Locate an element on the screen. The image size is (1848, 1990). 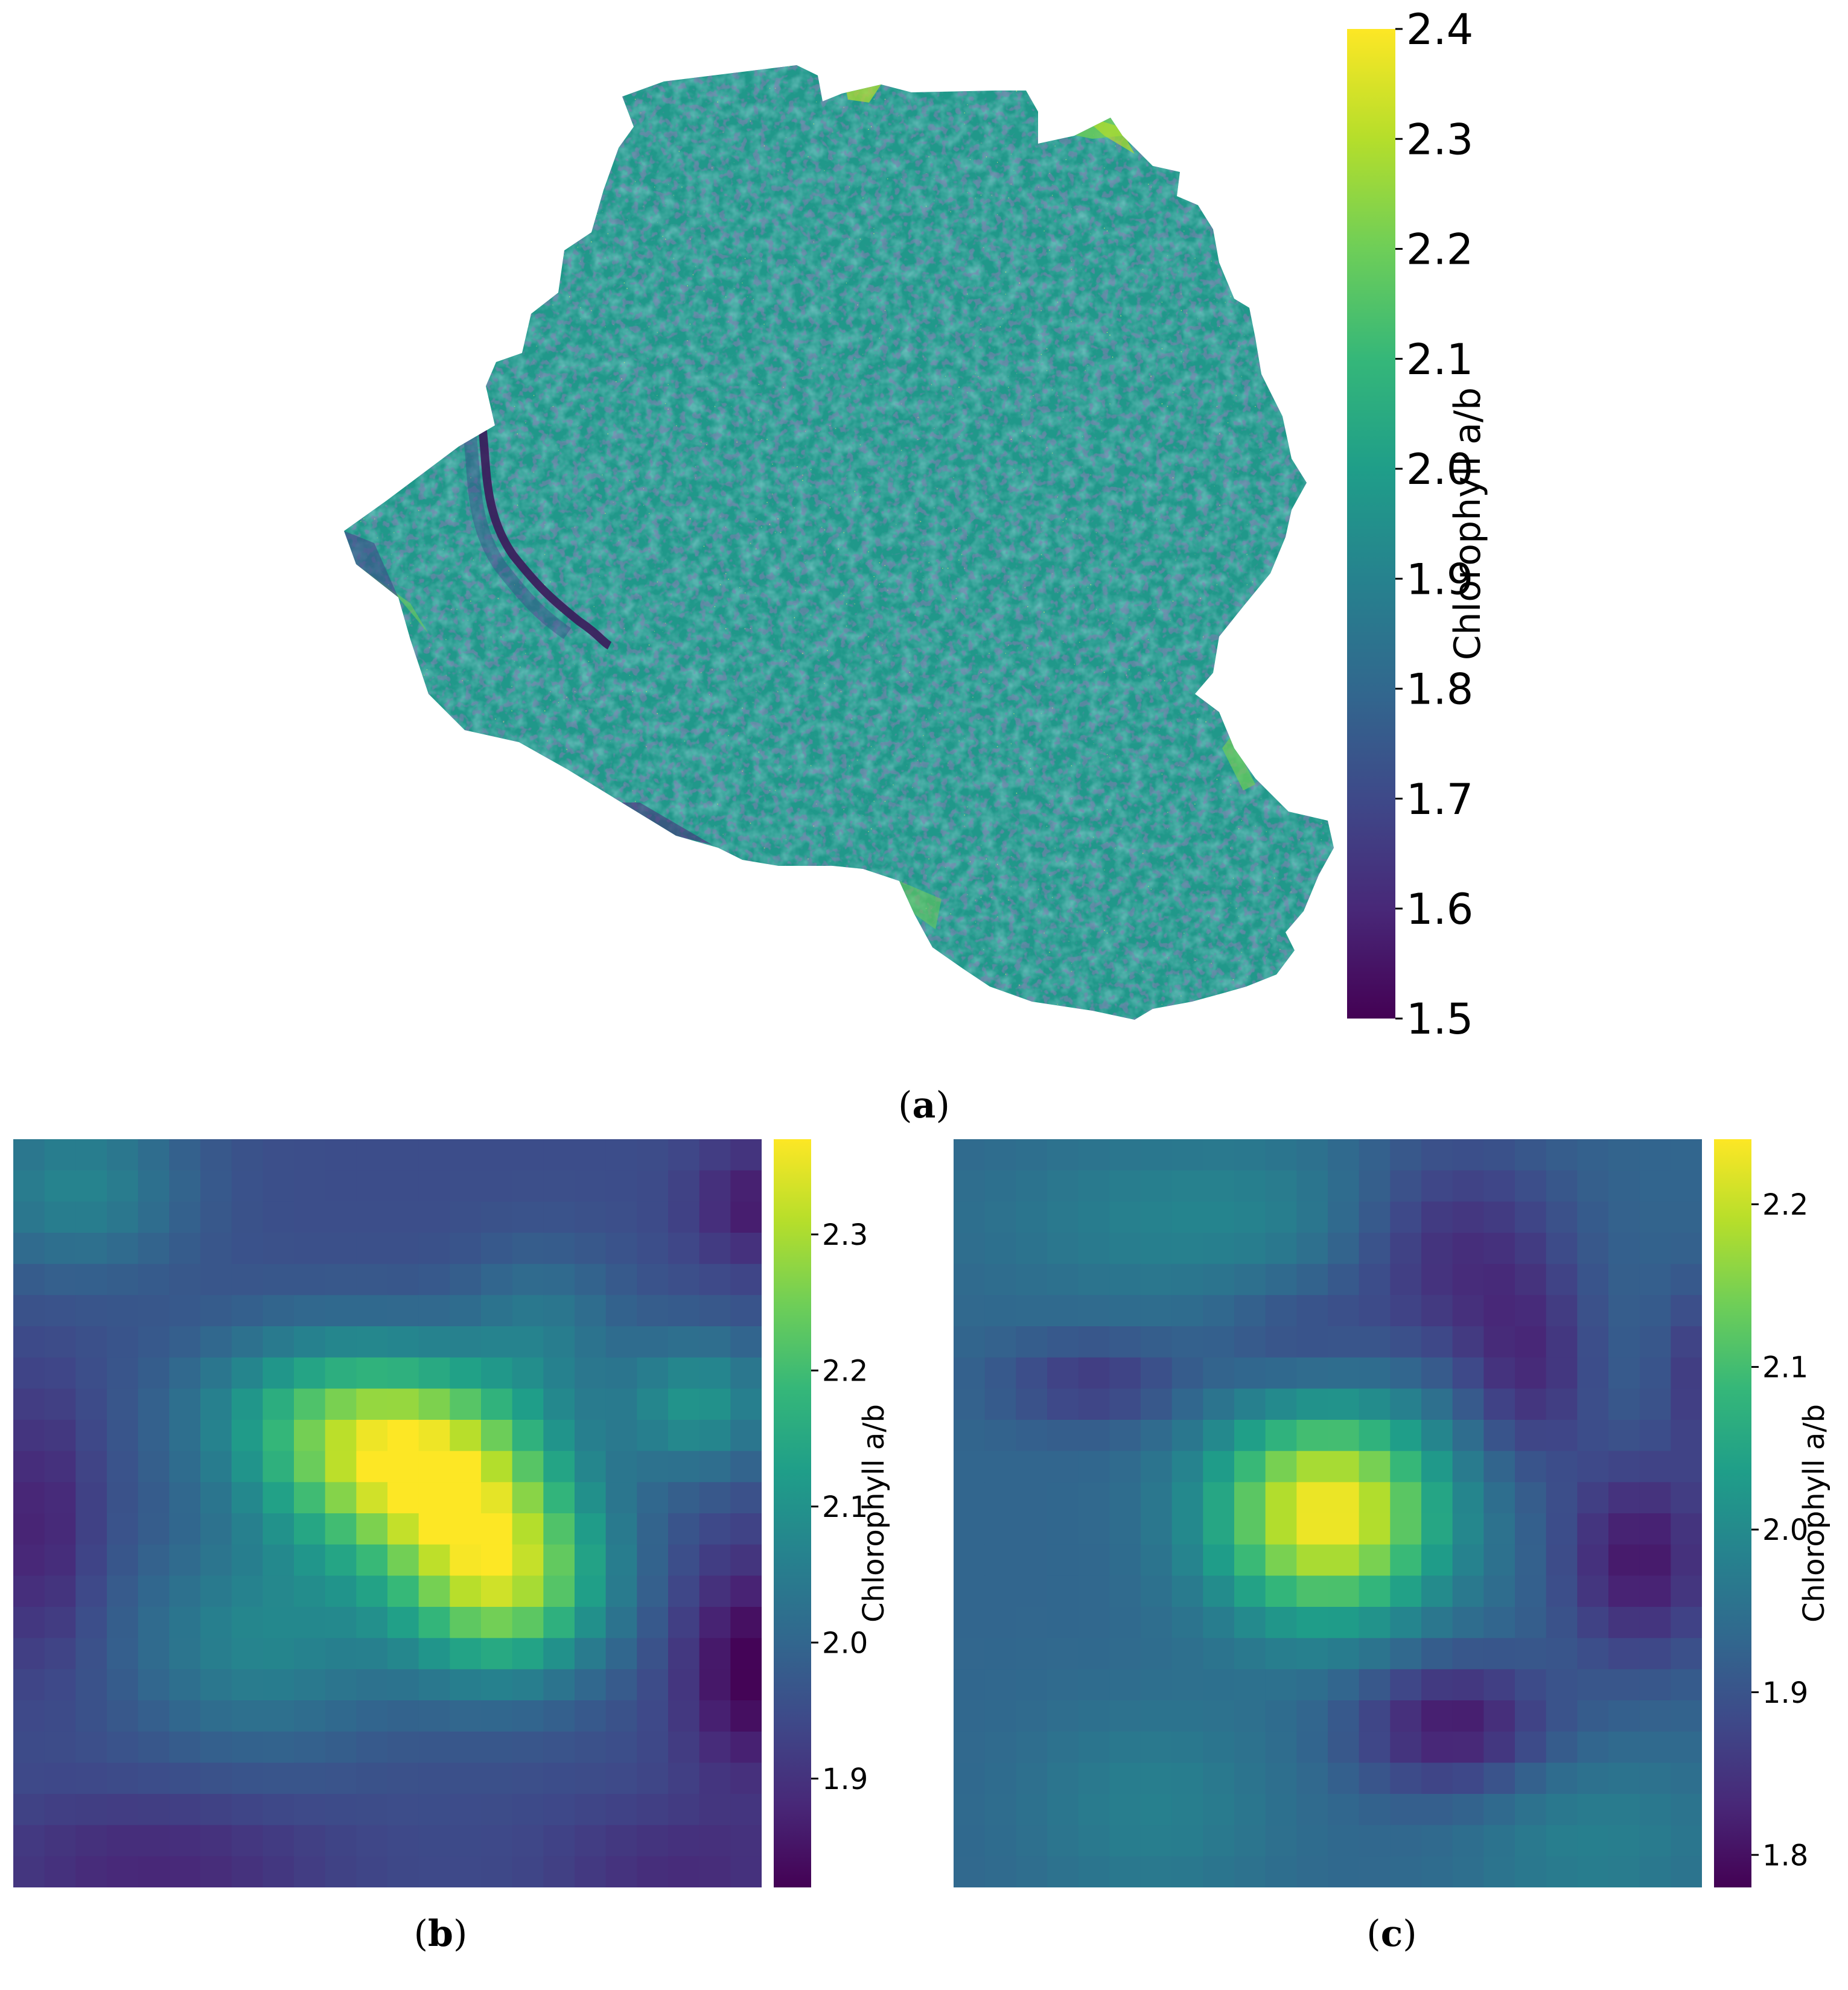
colorbar-b-label: Chlorophyll a/b is located at coordinates (874, 1513).